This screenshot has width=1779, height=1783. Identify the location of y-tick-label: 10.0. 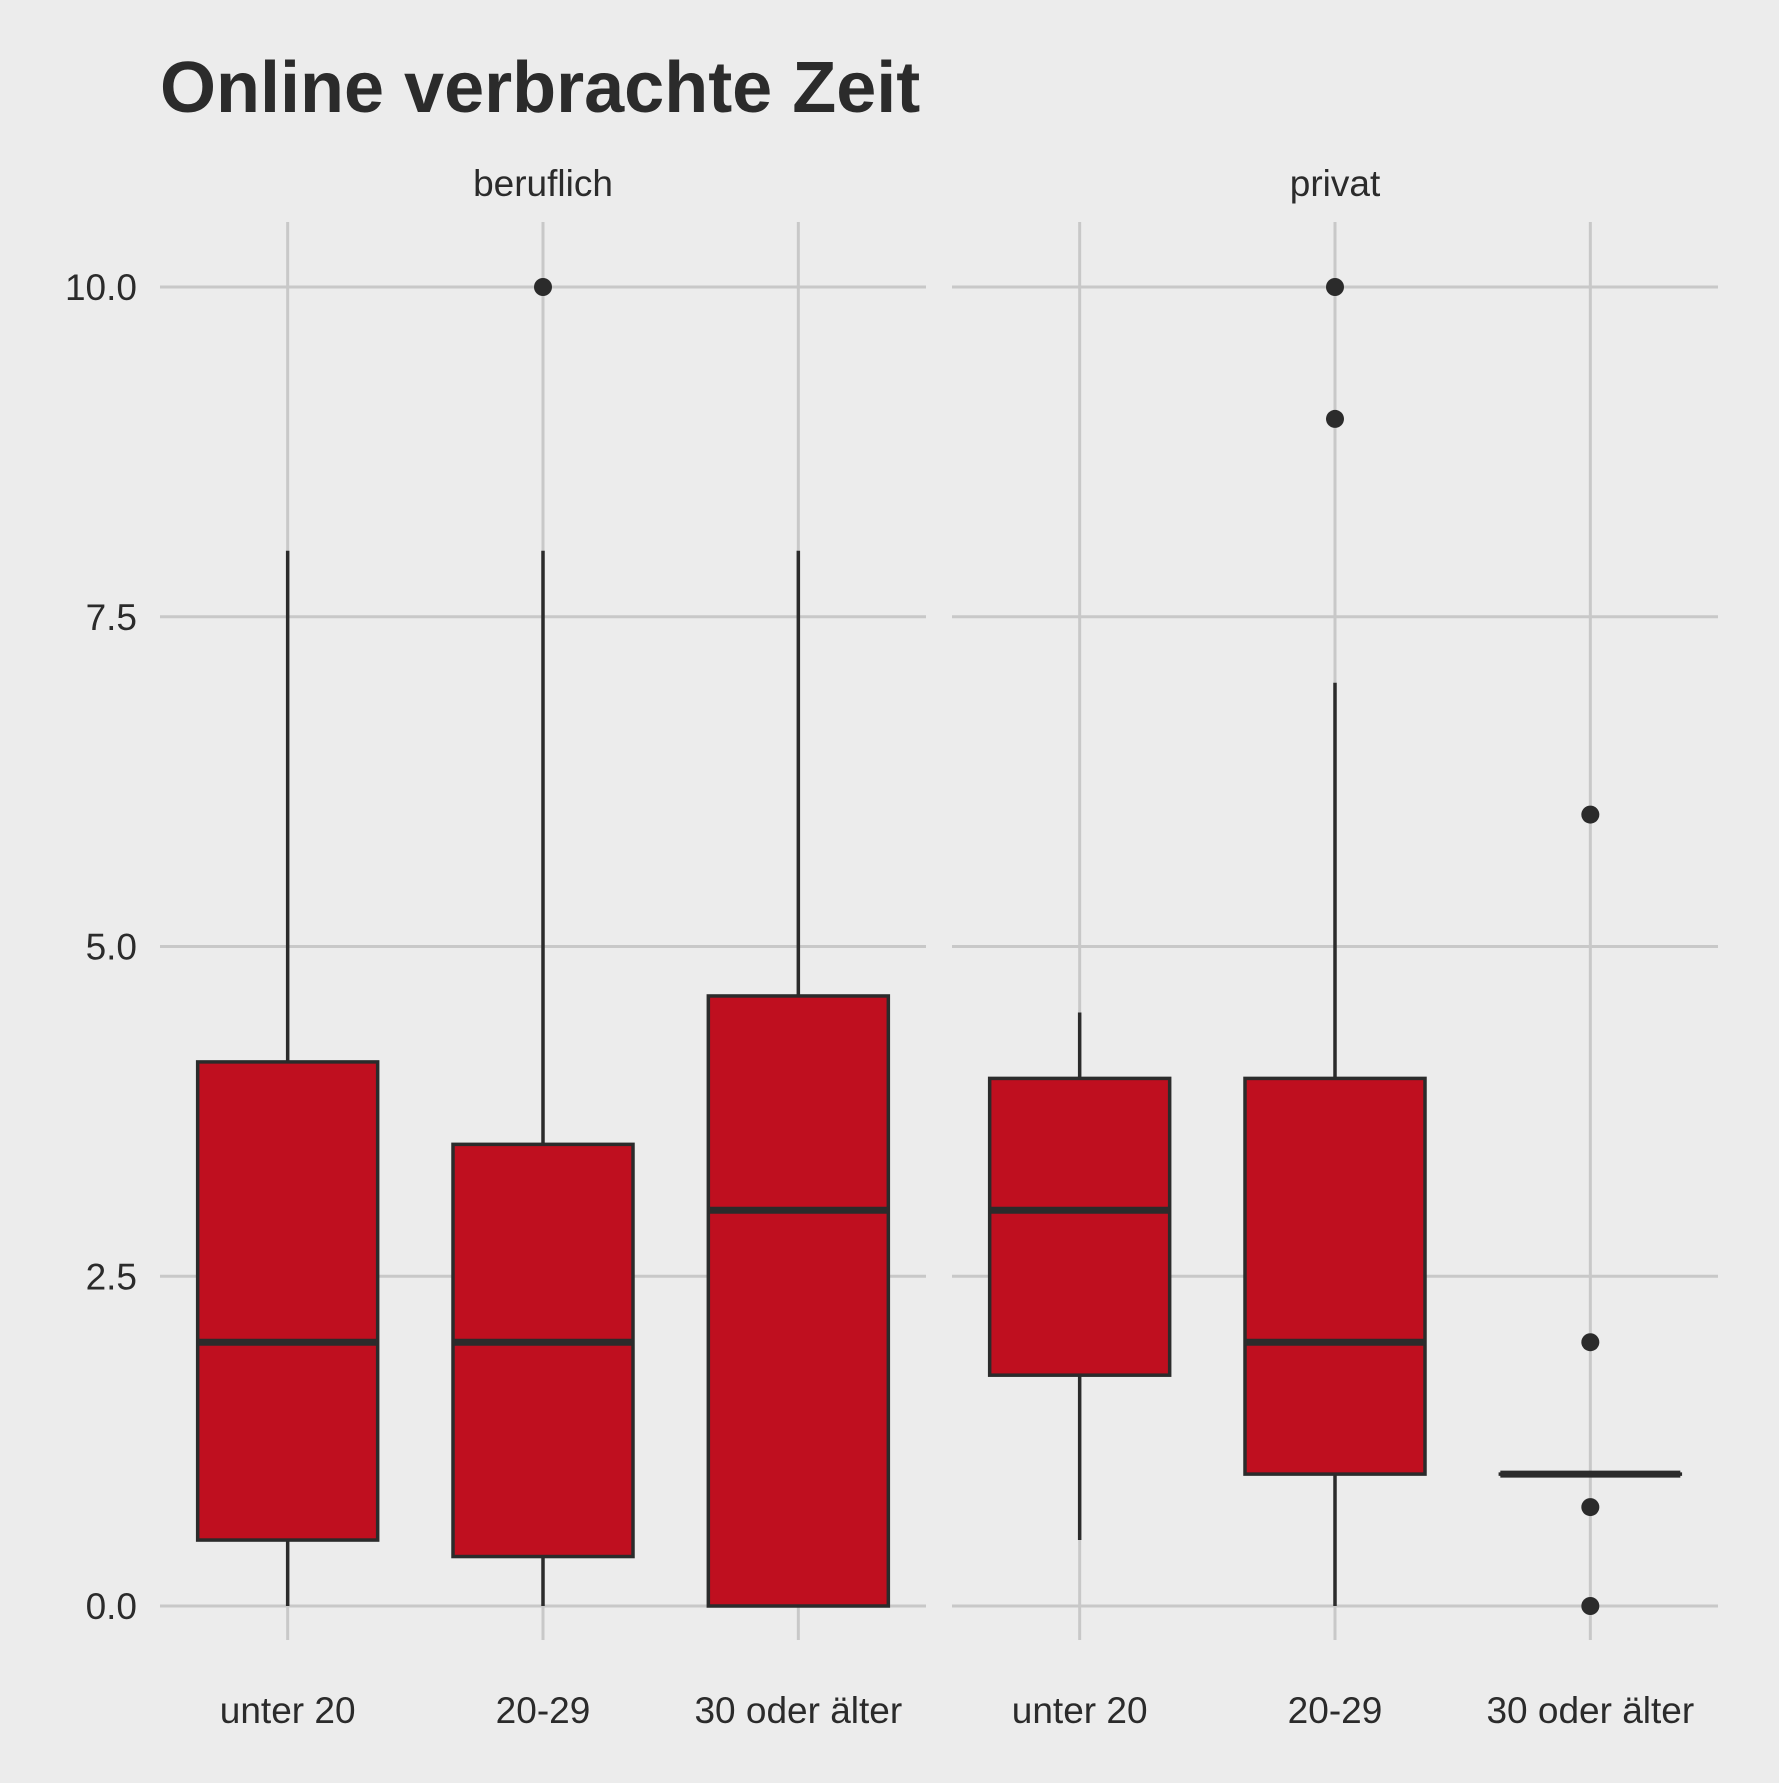
(101, 287).